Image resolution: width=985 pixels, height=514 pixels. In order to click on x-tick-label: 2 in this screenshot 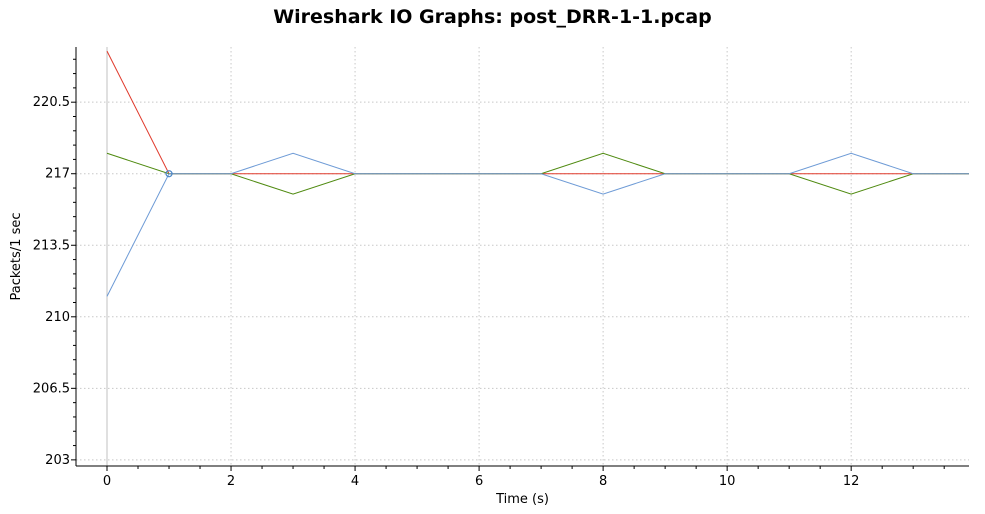, I will do `click(231, 481)`.